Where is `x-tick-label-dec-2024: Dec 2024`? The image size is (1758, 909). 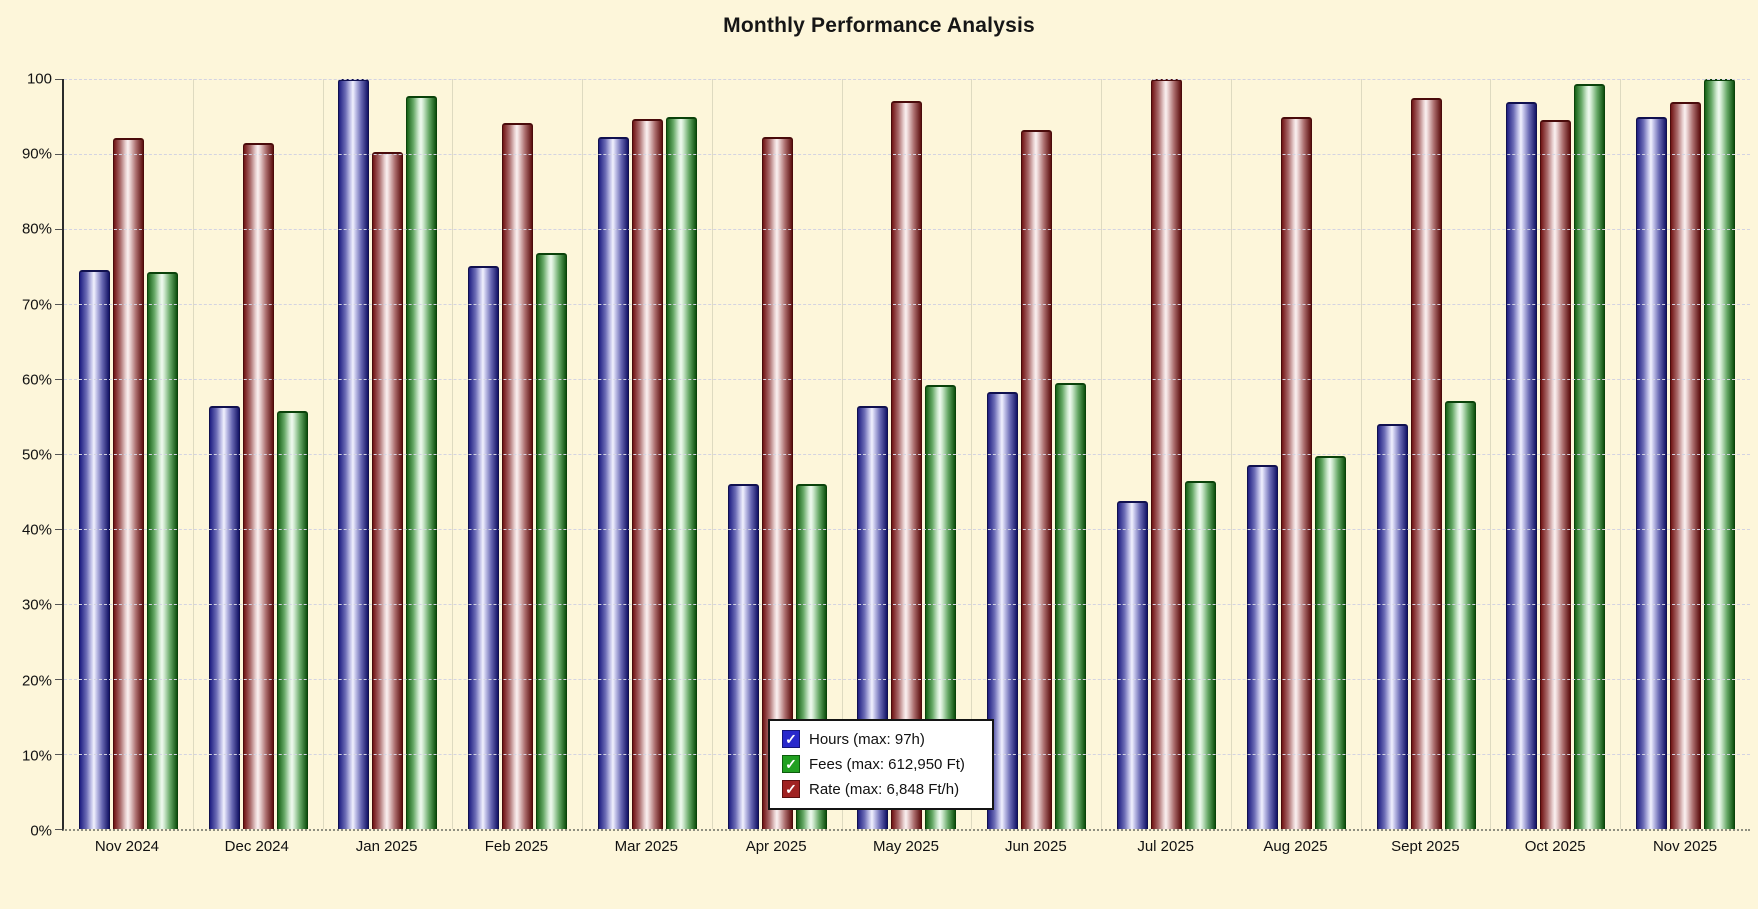 x-tick-label-dec-2024: Dec 2024 is located at coordinates (256, 846).